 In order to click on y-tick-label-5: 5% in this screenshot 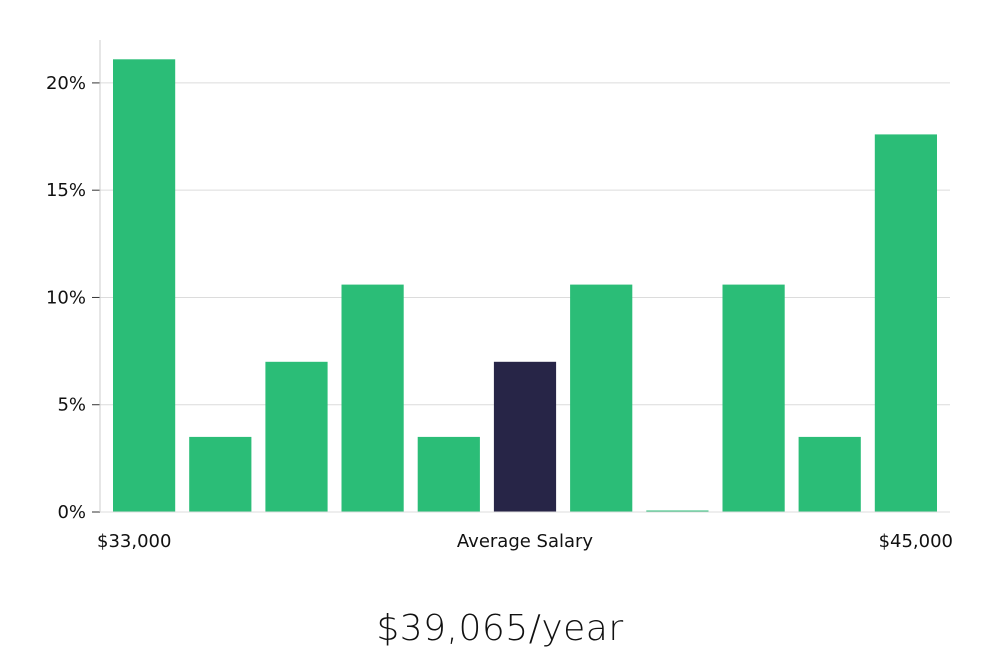, I will do `click(71, 405)`.